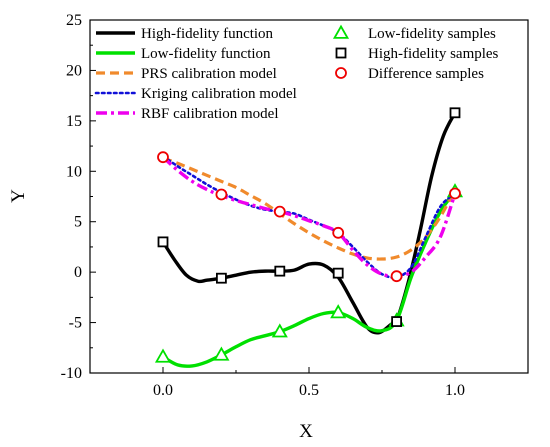 The width and height of the screenshot is (550, 447). Describe the element at coordinates (209, 114) in the screenshot. I see `legend-label-rbf-calibration-model: RBF calibration model` at that location.